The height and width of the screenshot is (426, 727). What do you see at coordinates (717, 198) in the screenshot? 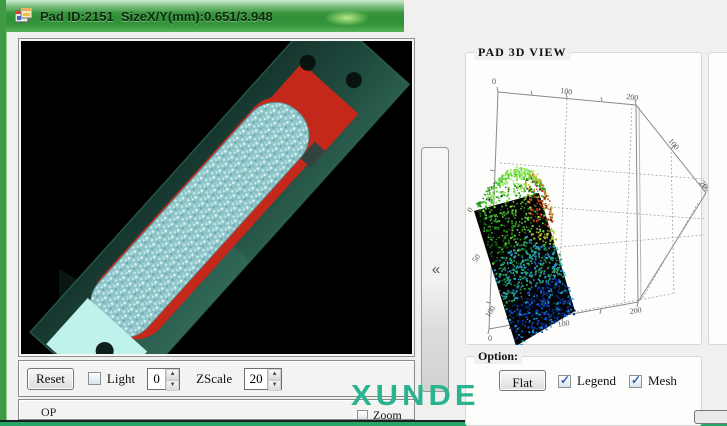
I see `right-clipped-groupbox` at bounding box center [717, 198].